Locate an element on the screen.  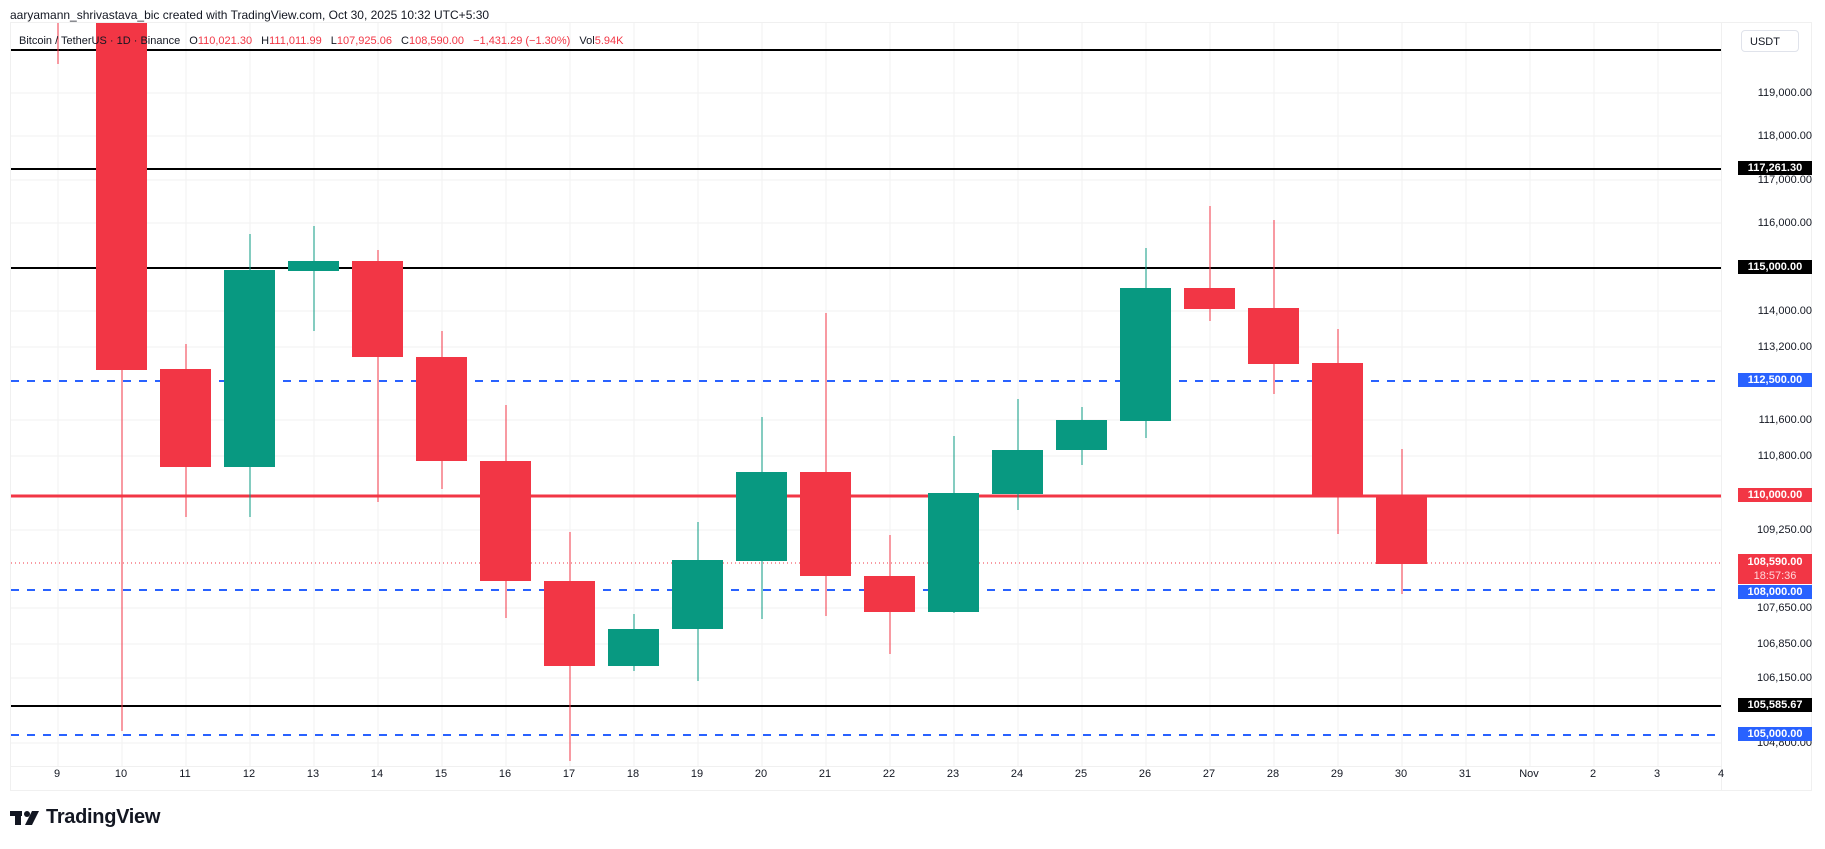
time-label: 31 is located at coordinates (1465, 774).